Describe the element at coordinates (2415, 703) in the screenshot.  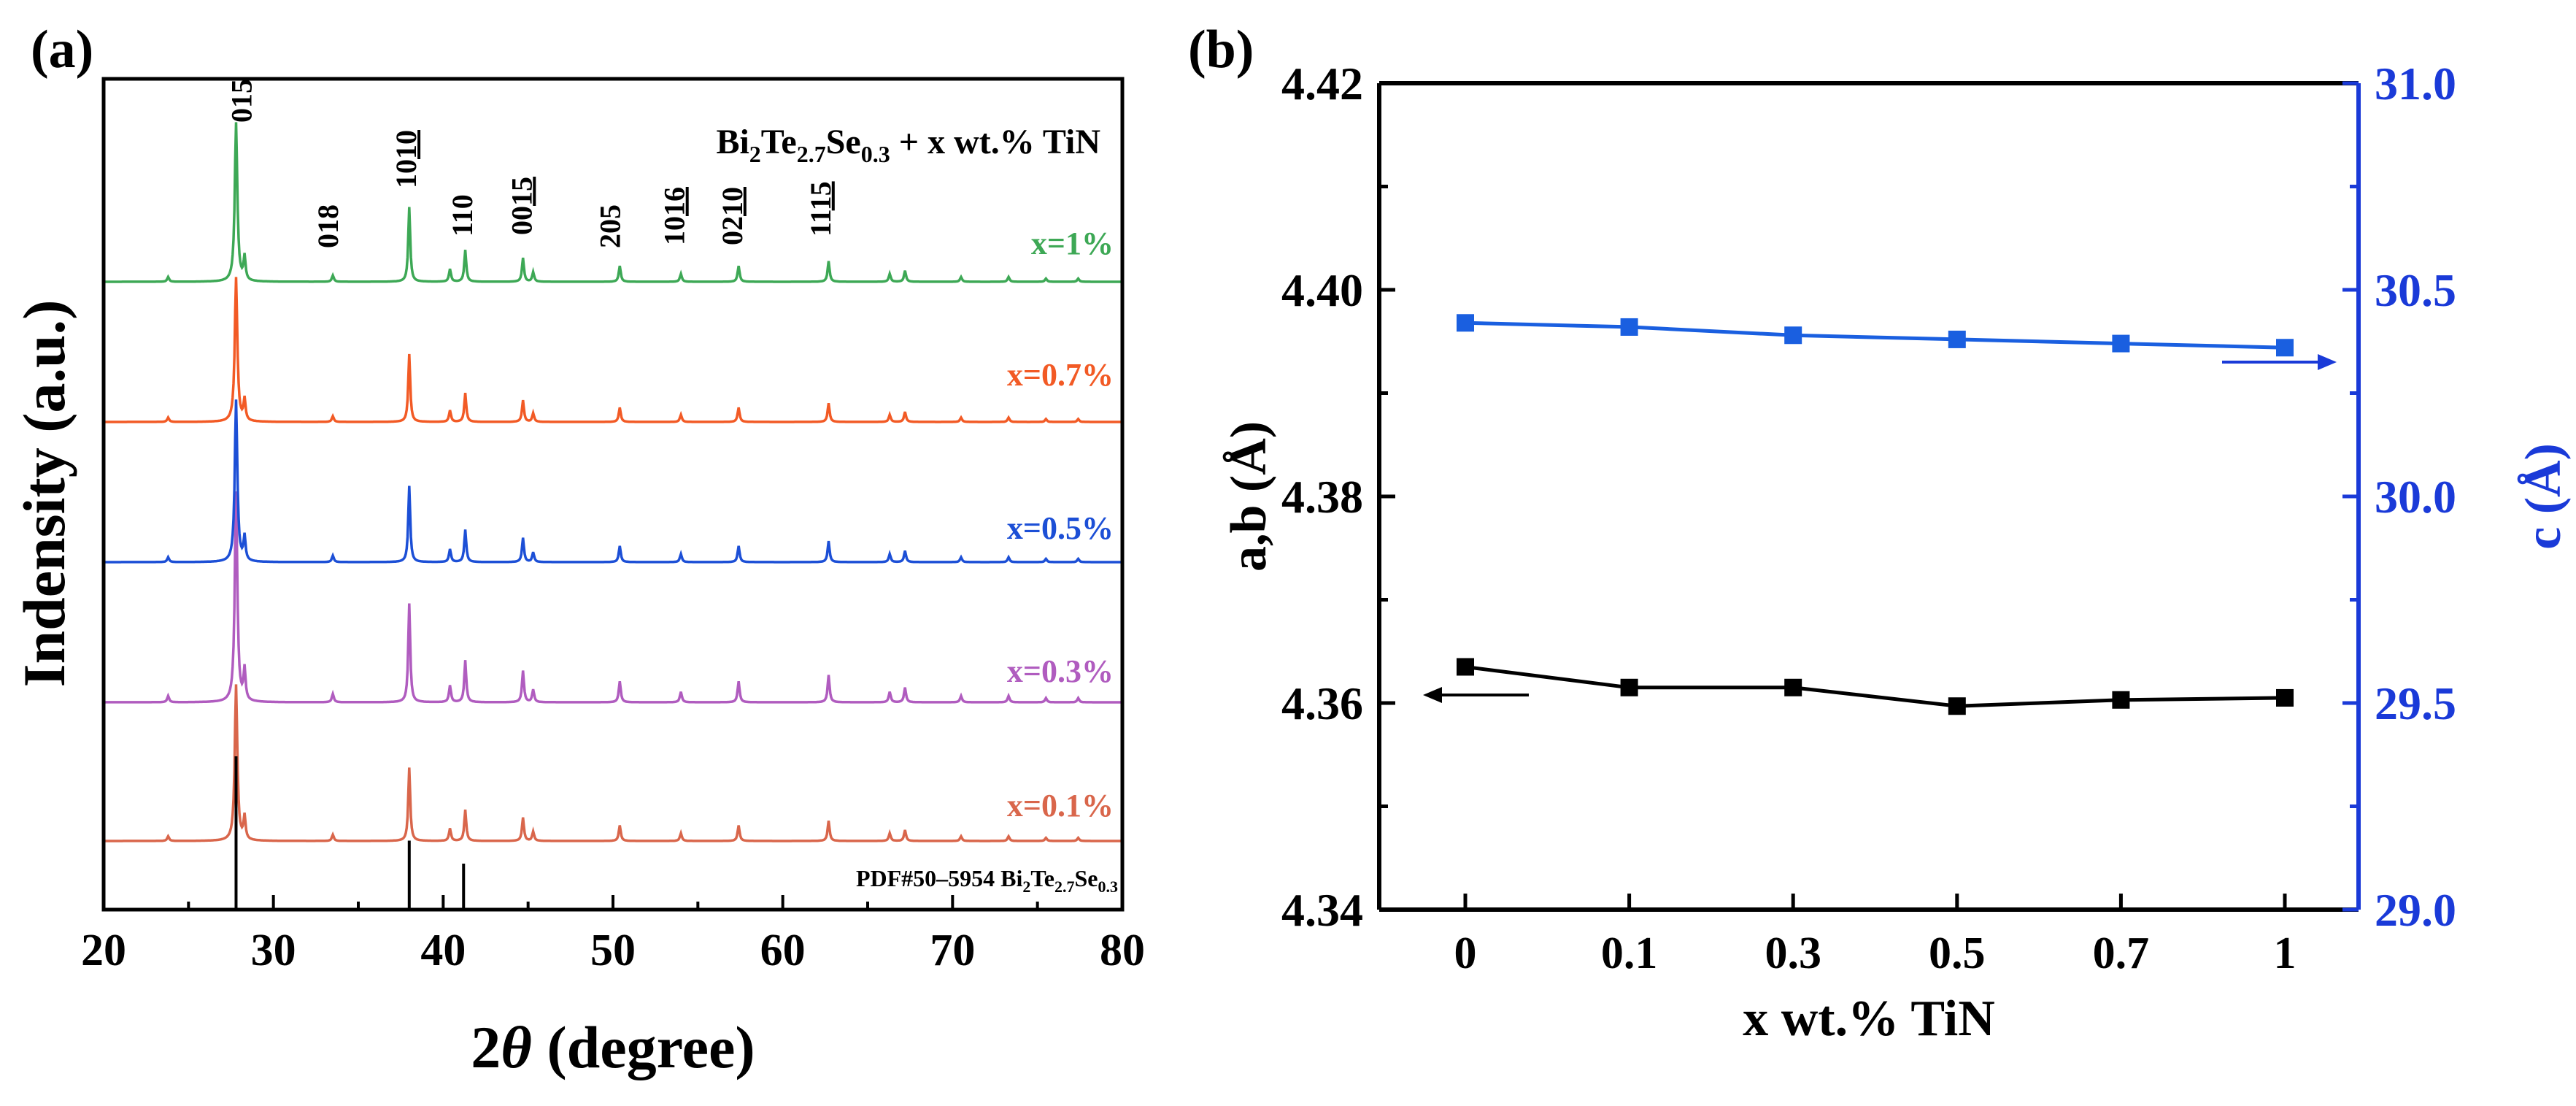
I see `right-tick-label: 29.5` at that location.